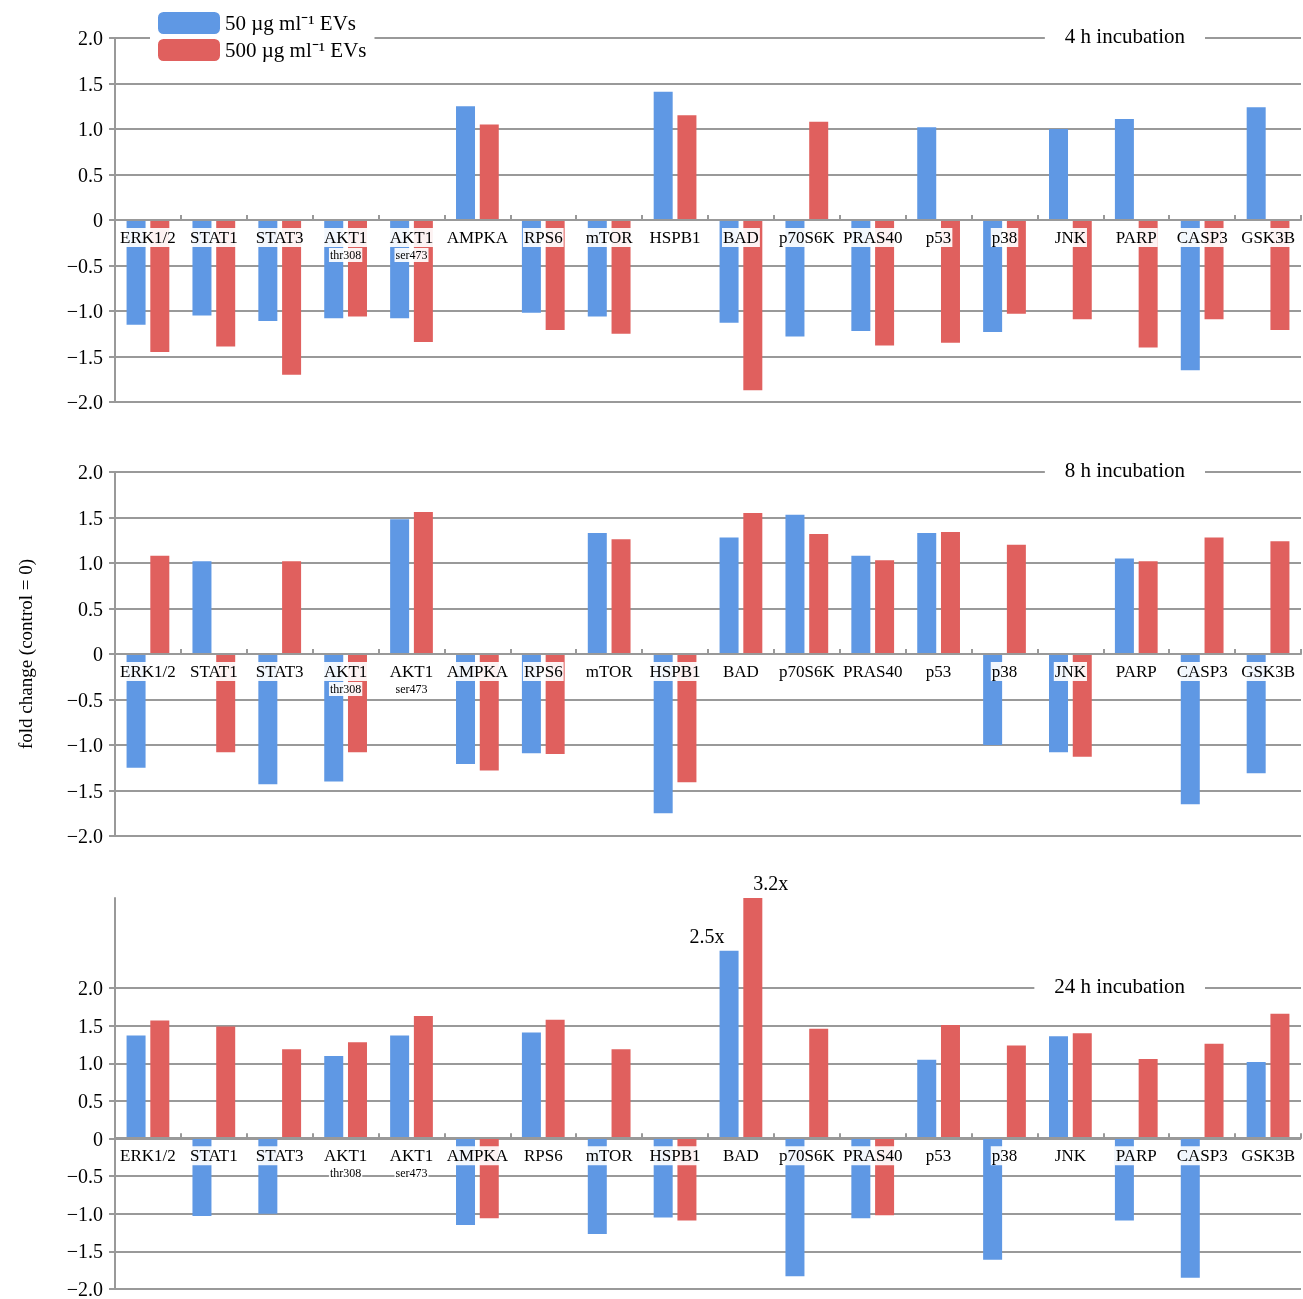 The image size is (1303, 1299). Describe the element at coordinates (1120, 985) in the screenshot. I see `text: 24 h incubation` at that location.